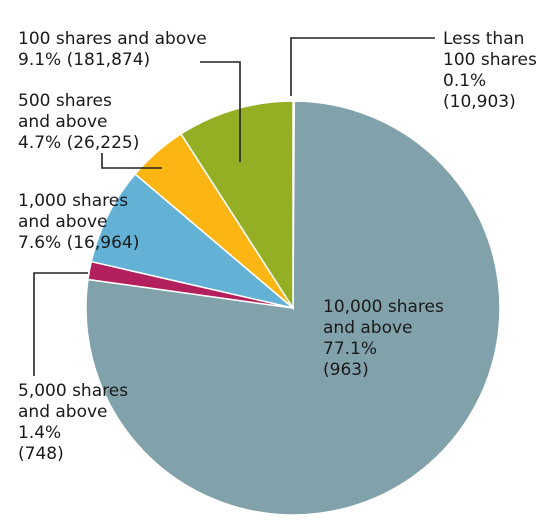 This screenshot has height=520, width=560. What do you see at coordinates (490, 60) in the screenshot?
I see `slice-label-line: 100 shares` at bounding box center [490, 60].